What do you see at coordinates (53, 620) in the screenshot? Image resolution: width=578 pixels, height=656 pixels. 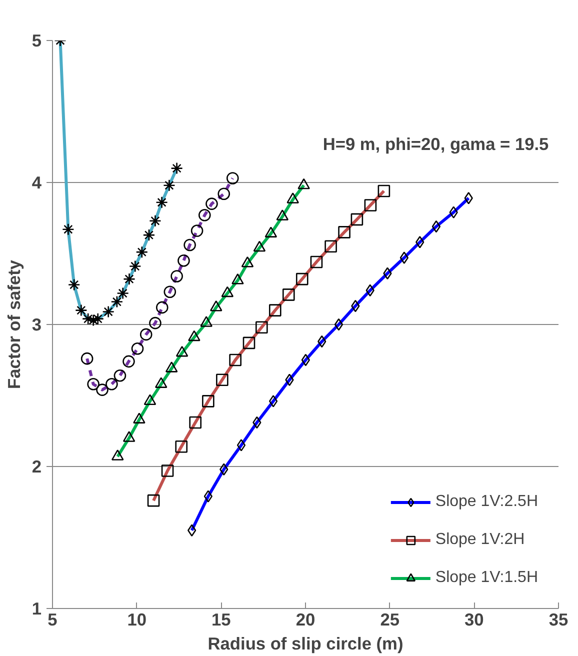 I see `x-tick-label: 5` at bounding box center [53, 620].